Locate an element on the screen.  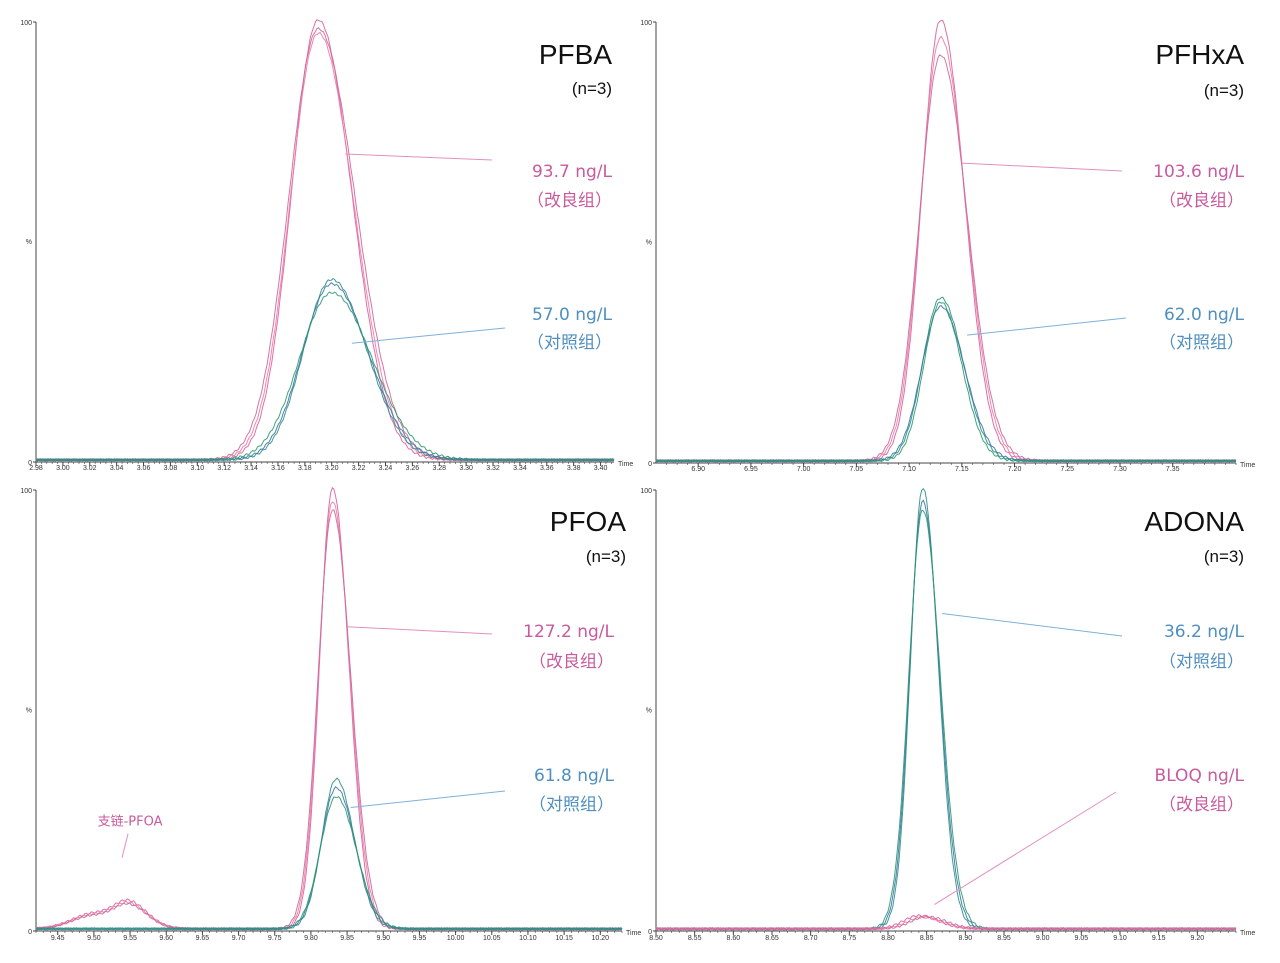
x-tick-label: 8.60 is located at coordinates (734, 938).